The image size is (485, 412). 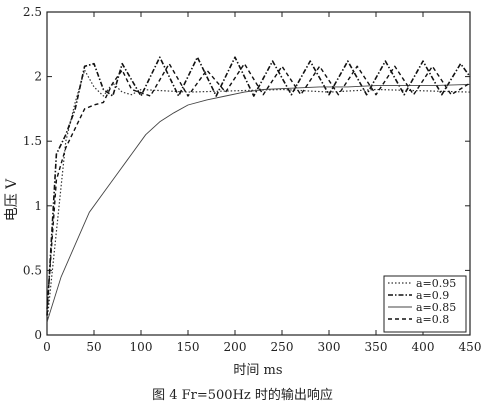 I want to click on x-tick-label: 50, so click(x=93, y=347).